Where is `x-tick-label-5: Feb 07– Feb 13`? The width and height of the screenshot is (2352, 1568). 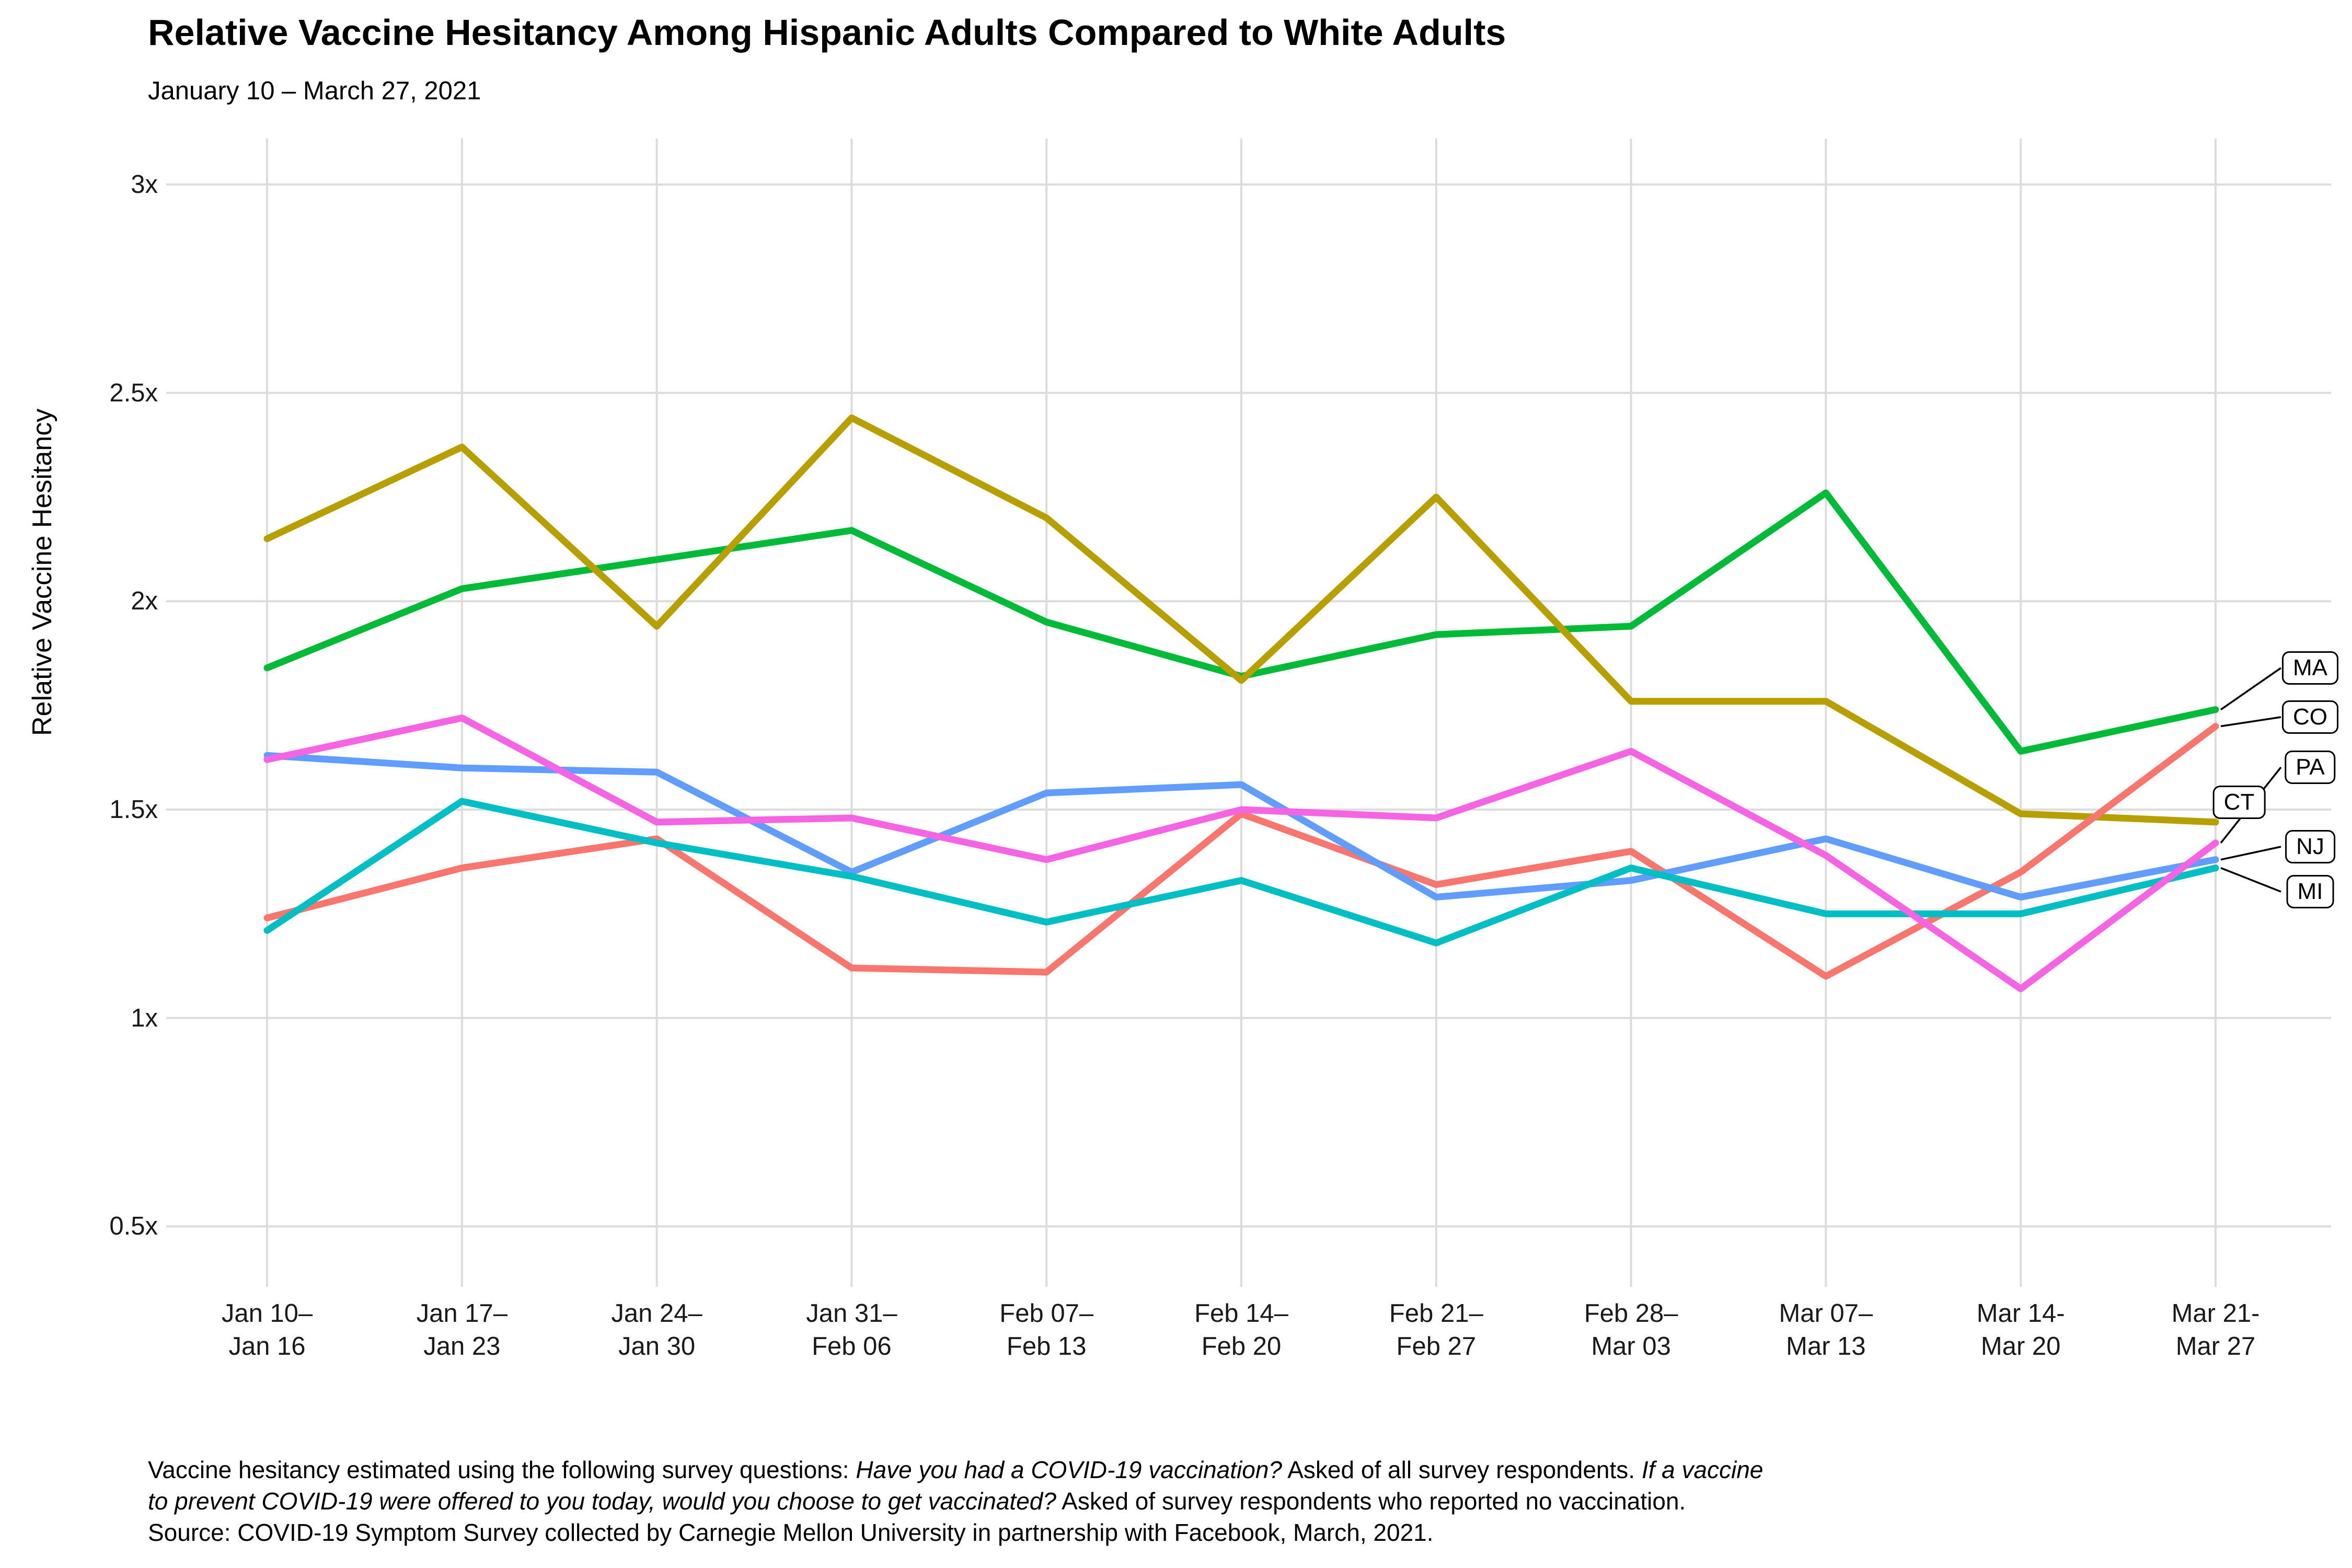 x-tick-label-5: Feb 07– Feb 13 is located at coordinates (1046, 1330).